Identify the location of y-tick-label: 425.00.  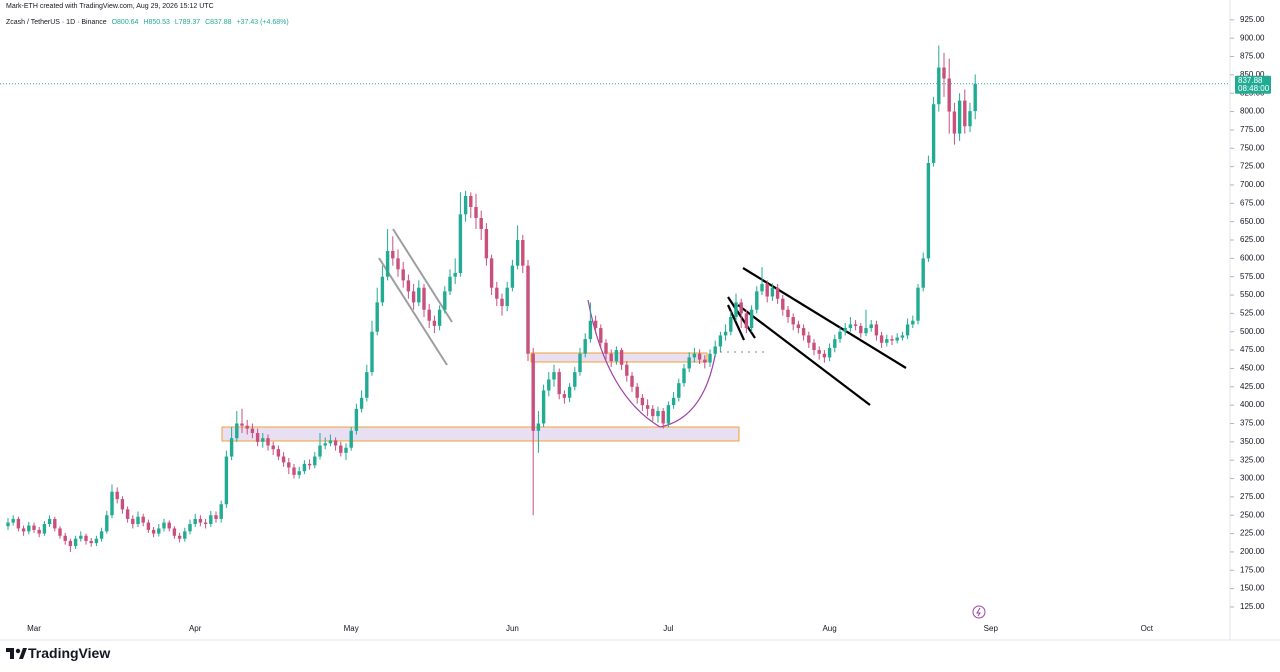
(1252, 386).